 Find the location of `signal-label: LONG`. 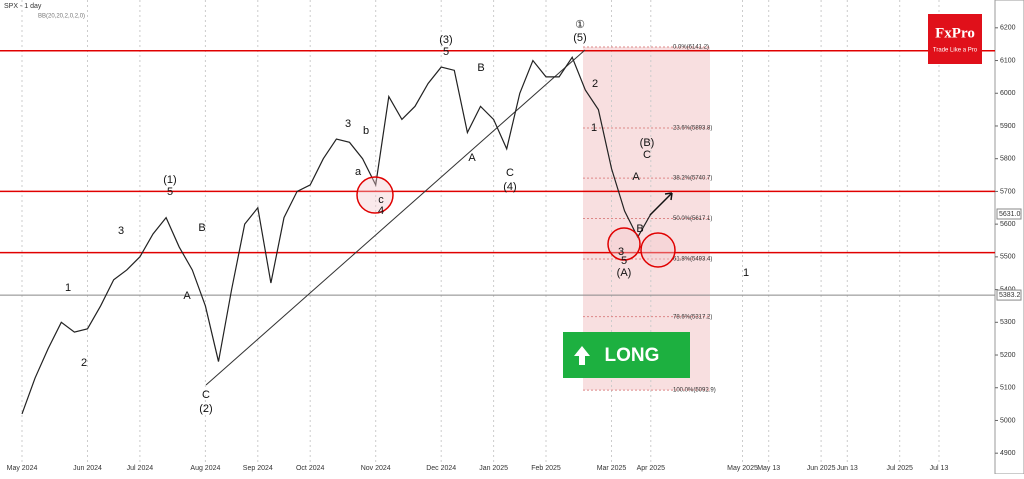

signal-label: LONG is located at coordinates (632, 355).